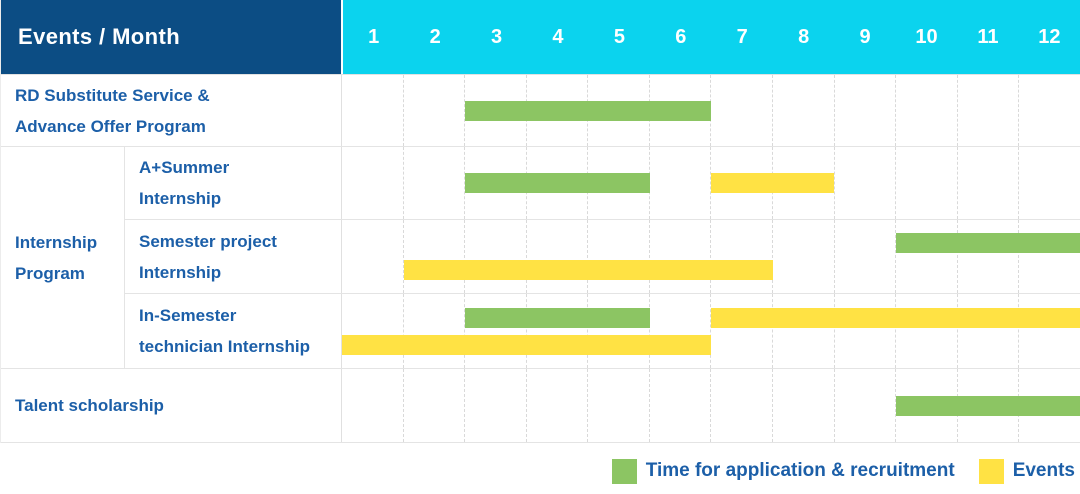 This screenshot has height=494, width=1080. I want to click on month-header-cell: 11, so click(988, 36).